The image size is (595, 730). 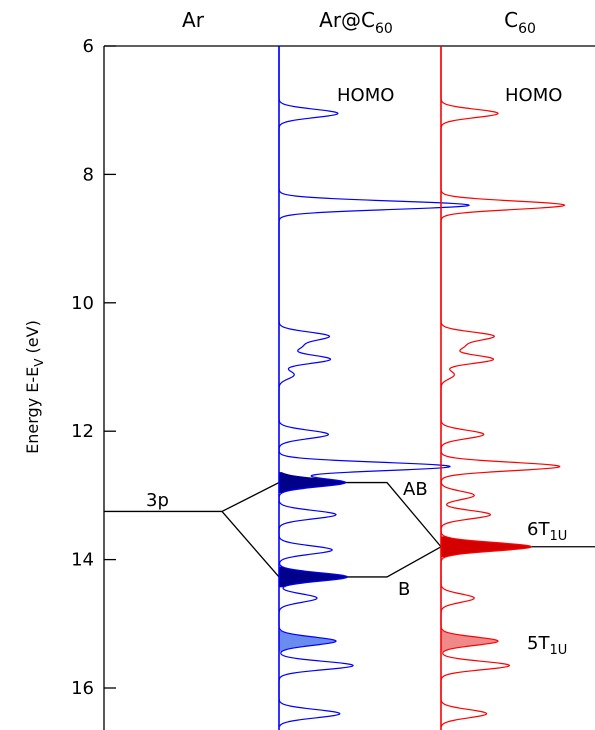 I want to click on ar-3p-label: 3p, so click(x=157, y=500).